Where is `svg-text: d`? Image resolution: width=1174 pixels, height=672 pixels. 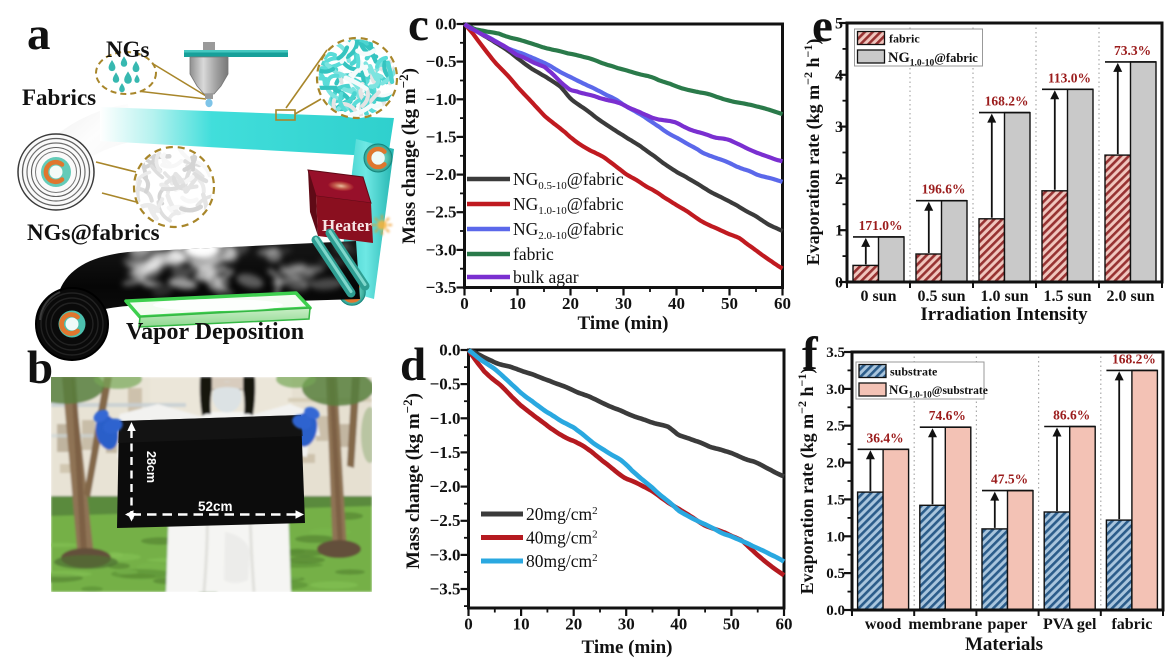 svg-text: d is located at coordinates (413, 365).